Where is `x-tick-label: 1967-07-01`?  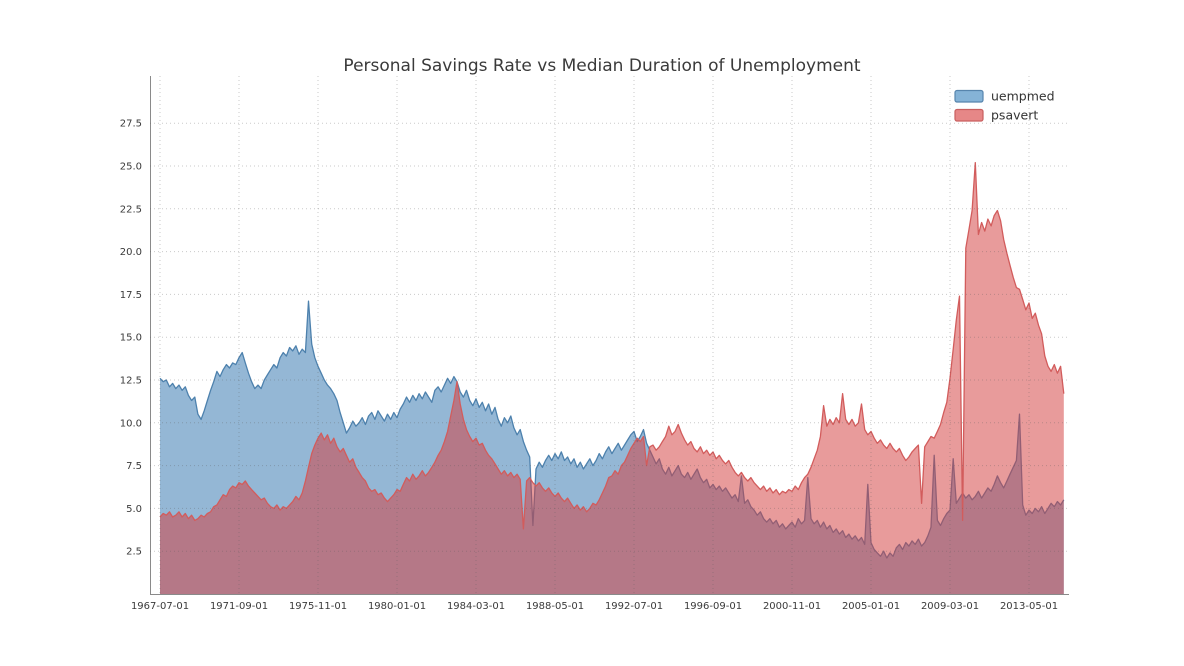 x-tick-label: 1967-07-01 is located at coordinates (160, 606).